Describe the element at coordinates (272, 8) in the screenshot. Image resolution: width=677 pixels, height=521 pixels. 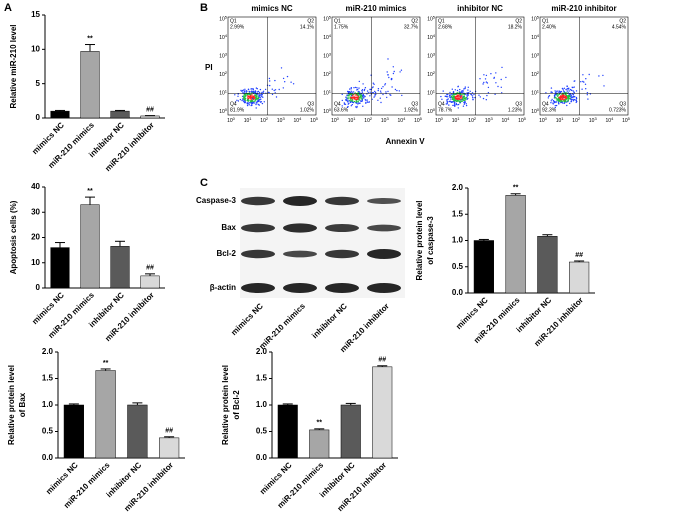
I see `flow-panel-title: mimics NC` at that location.